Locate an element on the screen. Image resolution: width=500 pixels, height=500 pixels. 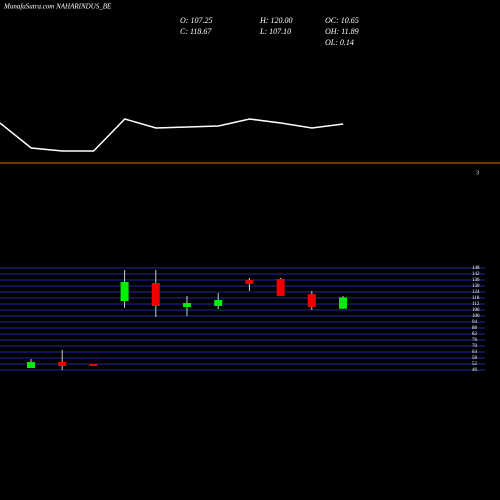
y-tick-label: 136 is located at coordinates (476, 280).